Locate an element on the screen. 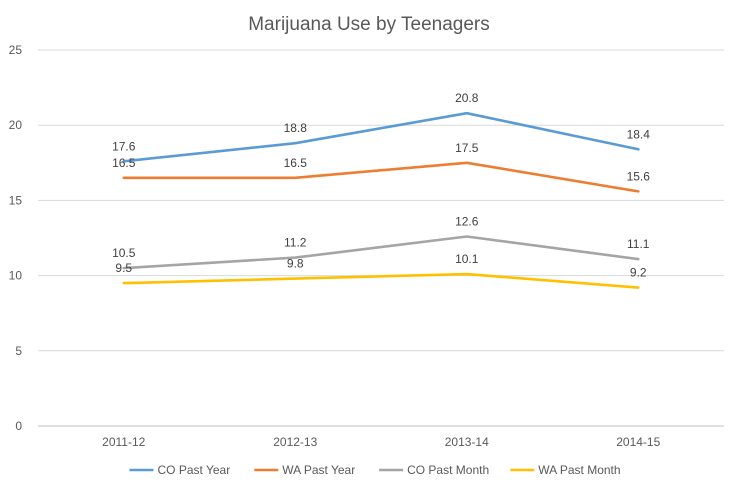 The width and height of the screenshot is (737, 490). legend-label: WA Past Month is located at coordinates (579, 470).